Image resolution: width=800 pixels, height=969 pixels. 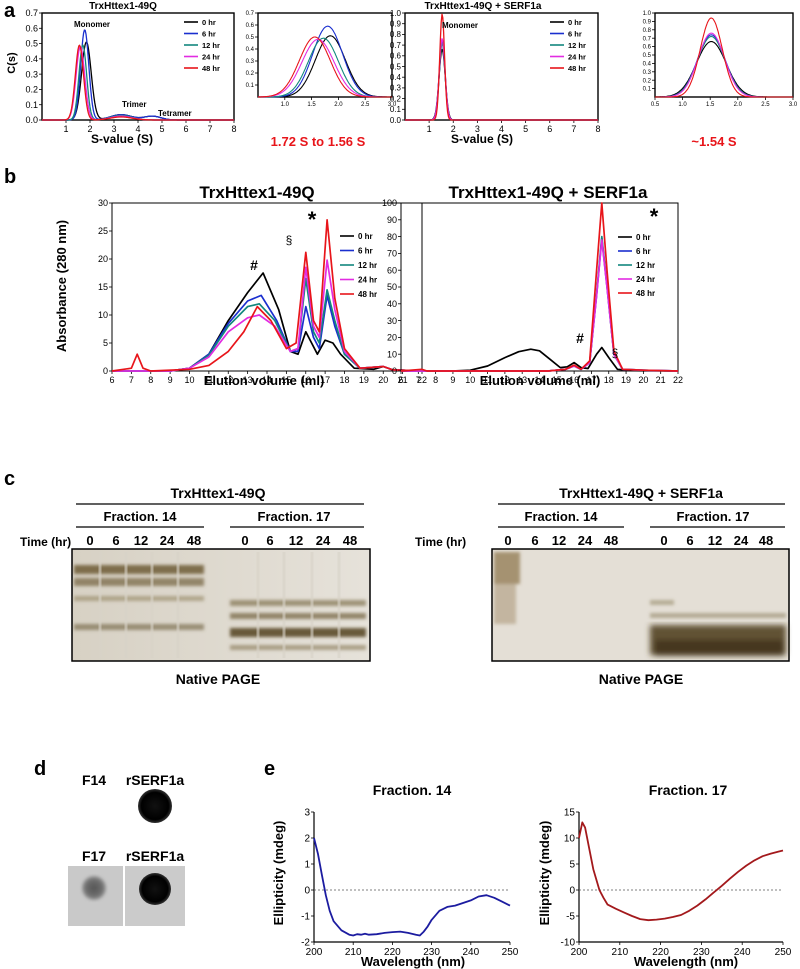 What do you see at coordinates (412, 790) in the screenshot?
I see `chart-e-left-title: Fraction. 14` at bounding box center [412, 790].